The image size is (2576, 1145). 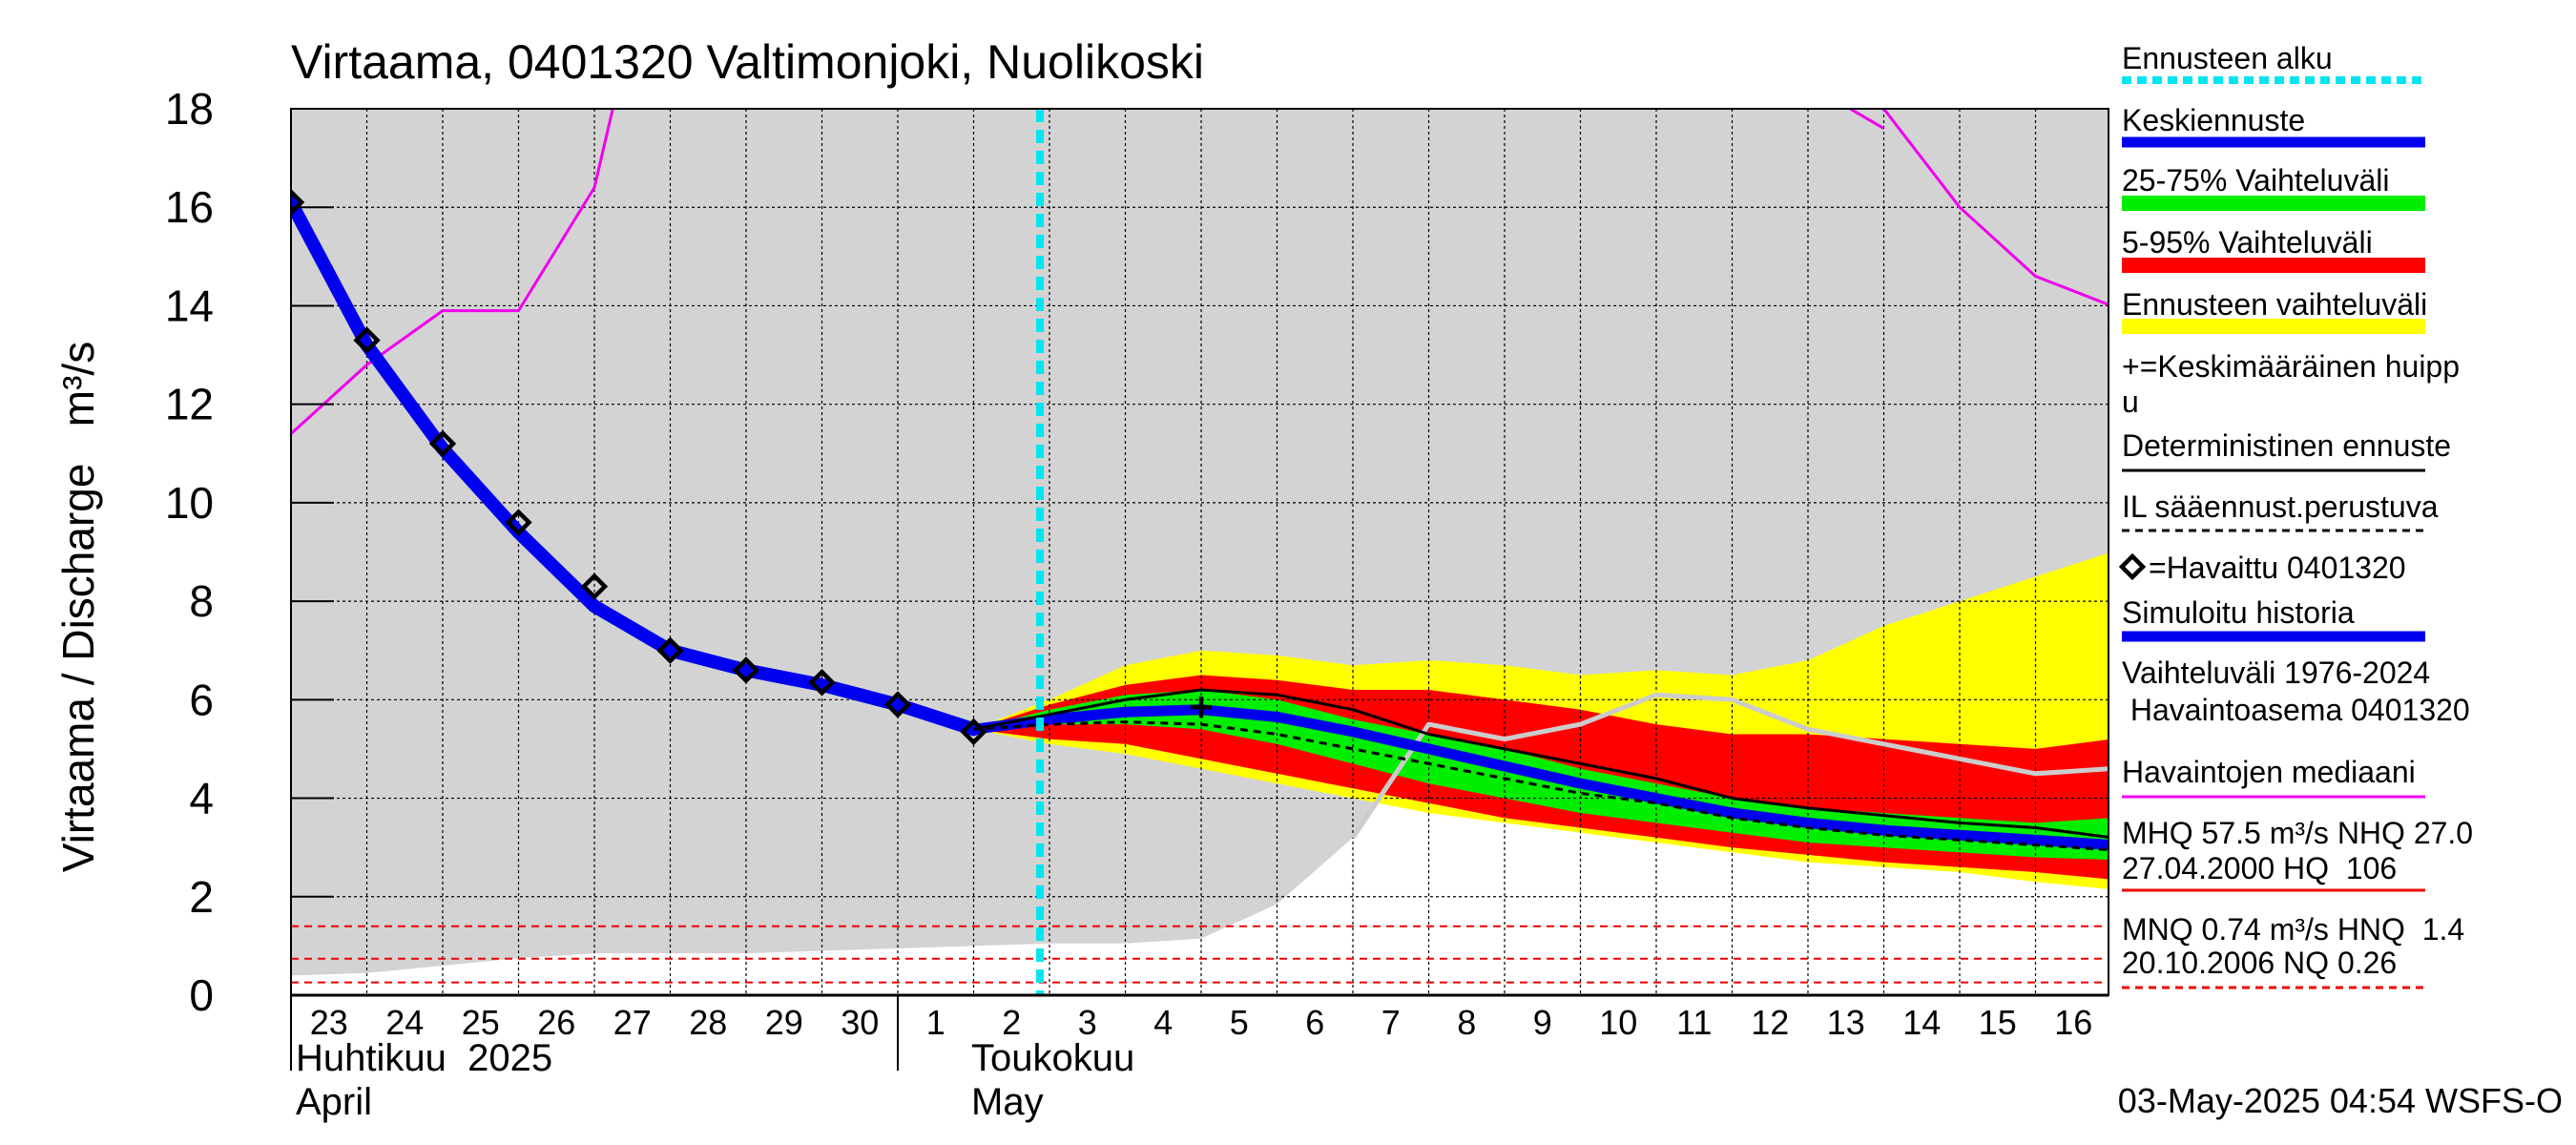 I want to click on y-tick-label: 0, so click(x=201, y=995).